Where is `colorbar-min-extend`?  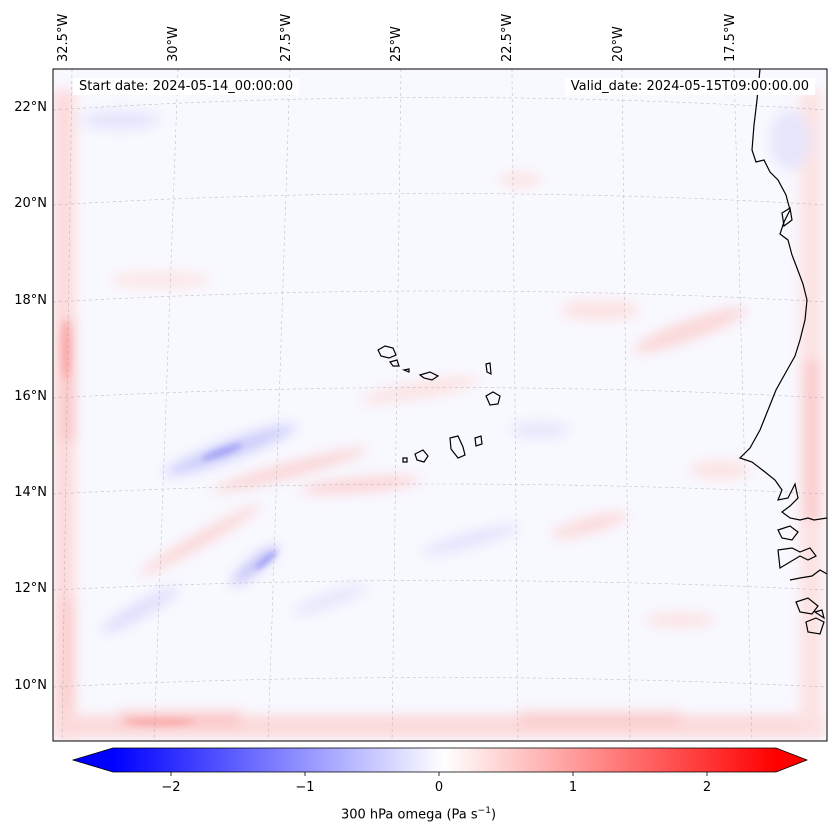
colorbar-min-extend is located at coordinates (93, 760).